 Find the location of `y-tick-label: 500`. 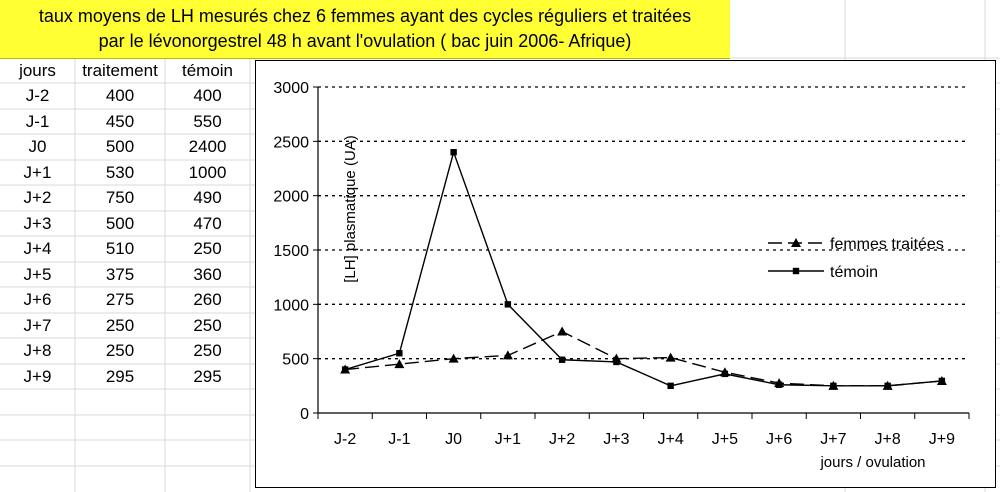

y-tick-label: 500 is located at coordinates (295, 360).